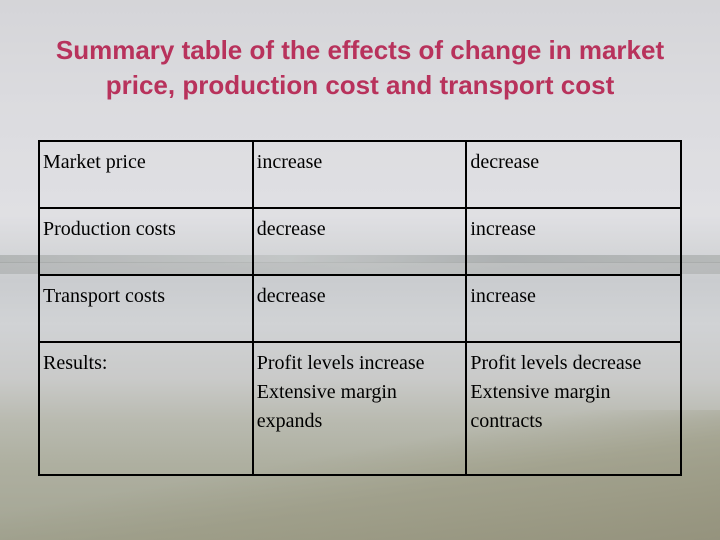  I want to click on results-line: expands, so click(289, 421).